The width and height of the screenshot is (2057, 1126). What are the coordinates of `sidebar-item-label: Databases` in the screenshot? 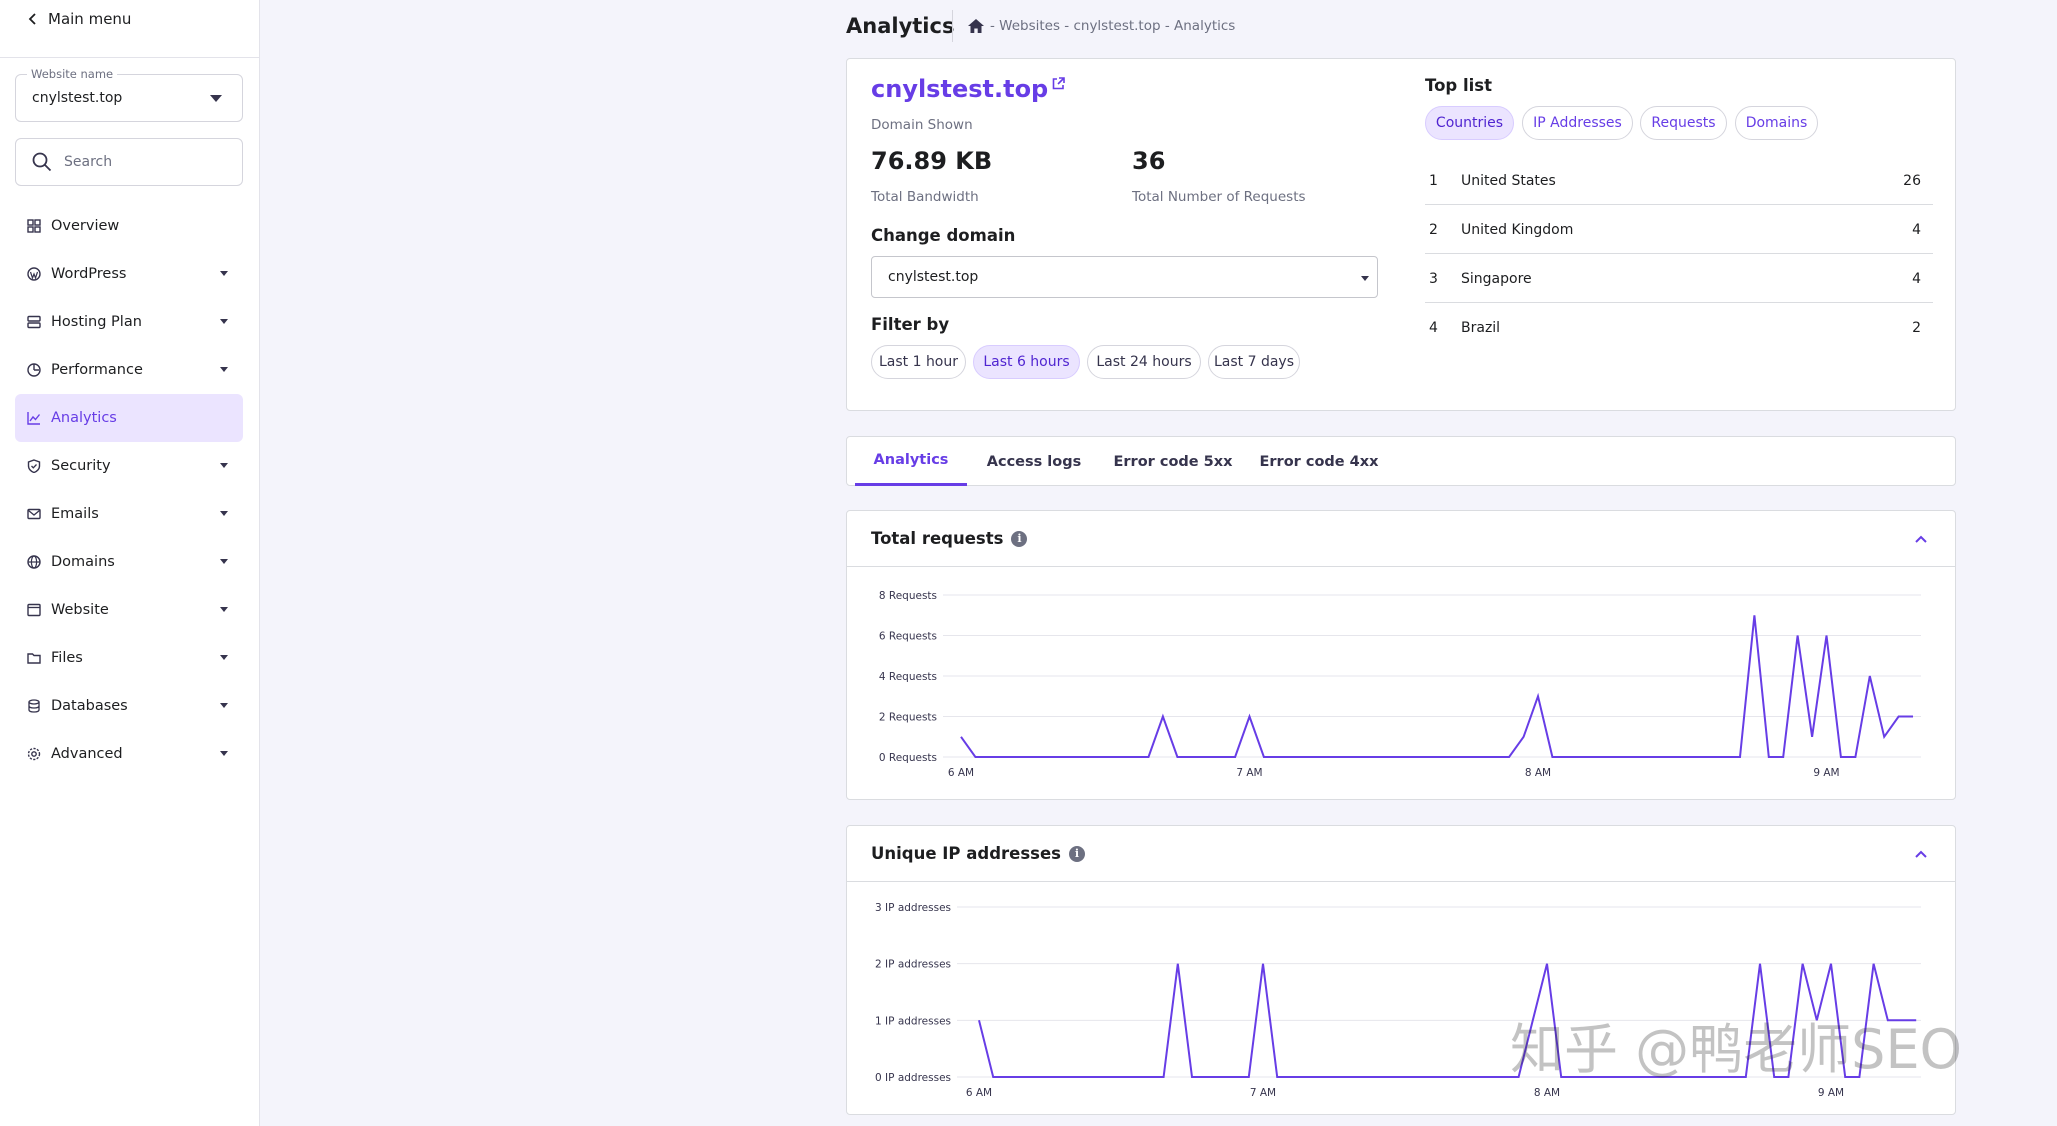 It's located at (89, 706).